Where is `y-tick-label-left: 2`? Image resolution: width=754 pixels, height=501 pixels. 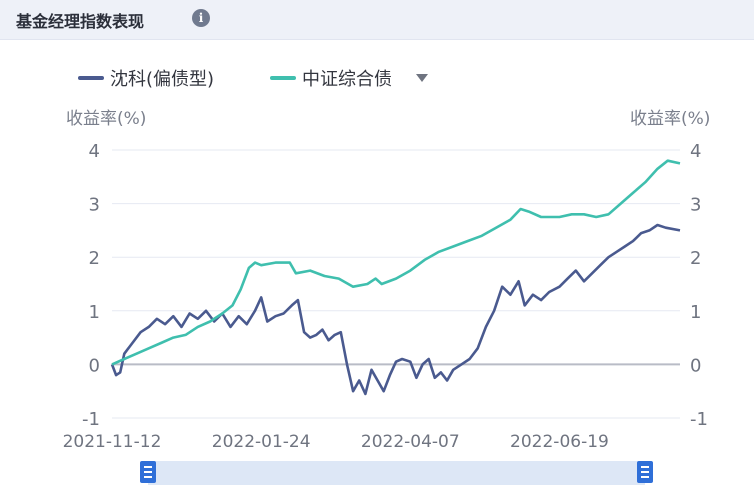
y-tick-label-left: 2 is located at coordinates (94, 258).